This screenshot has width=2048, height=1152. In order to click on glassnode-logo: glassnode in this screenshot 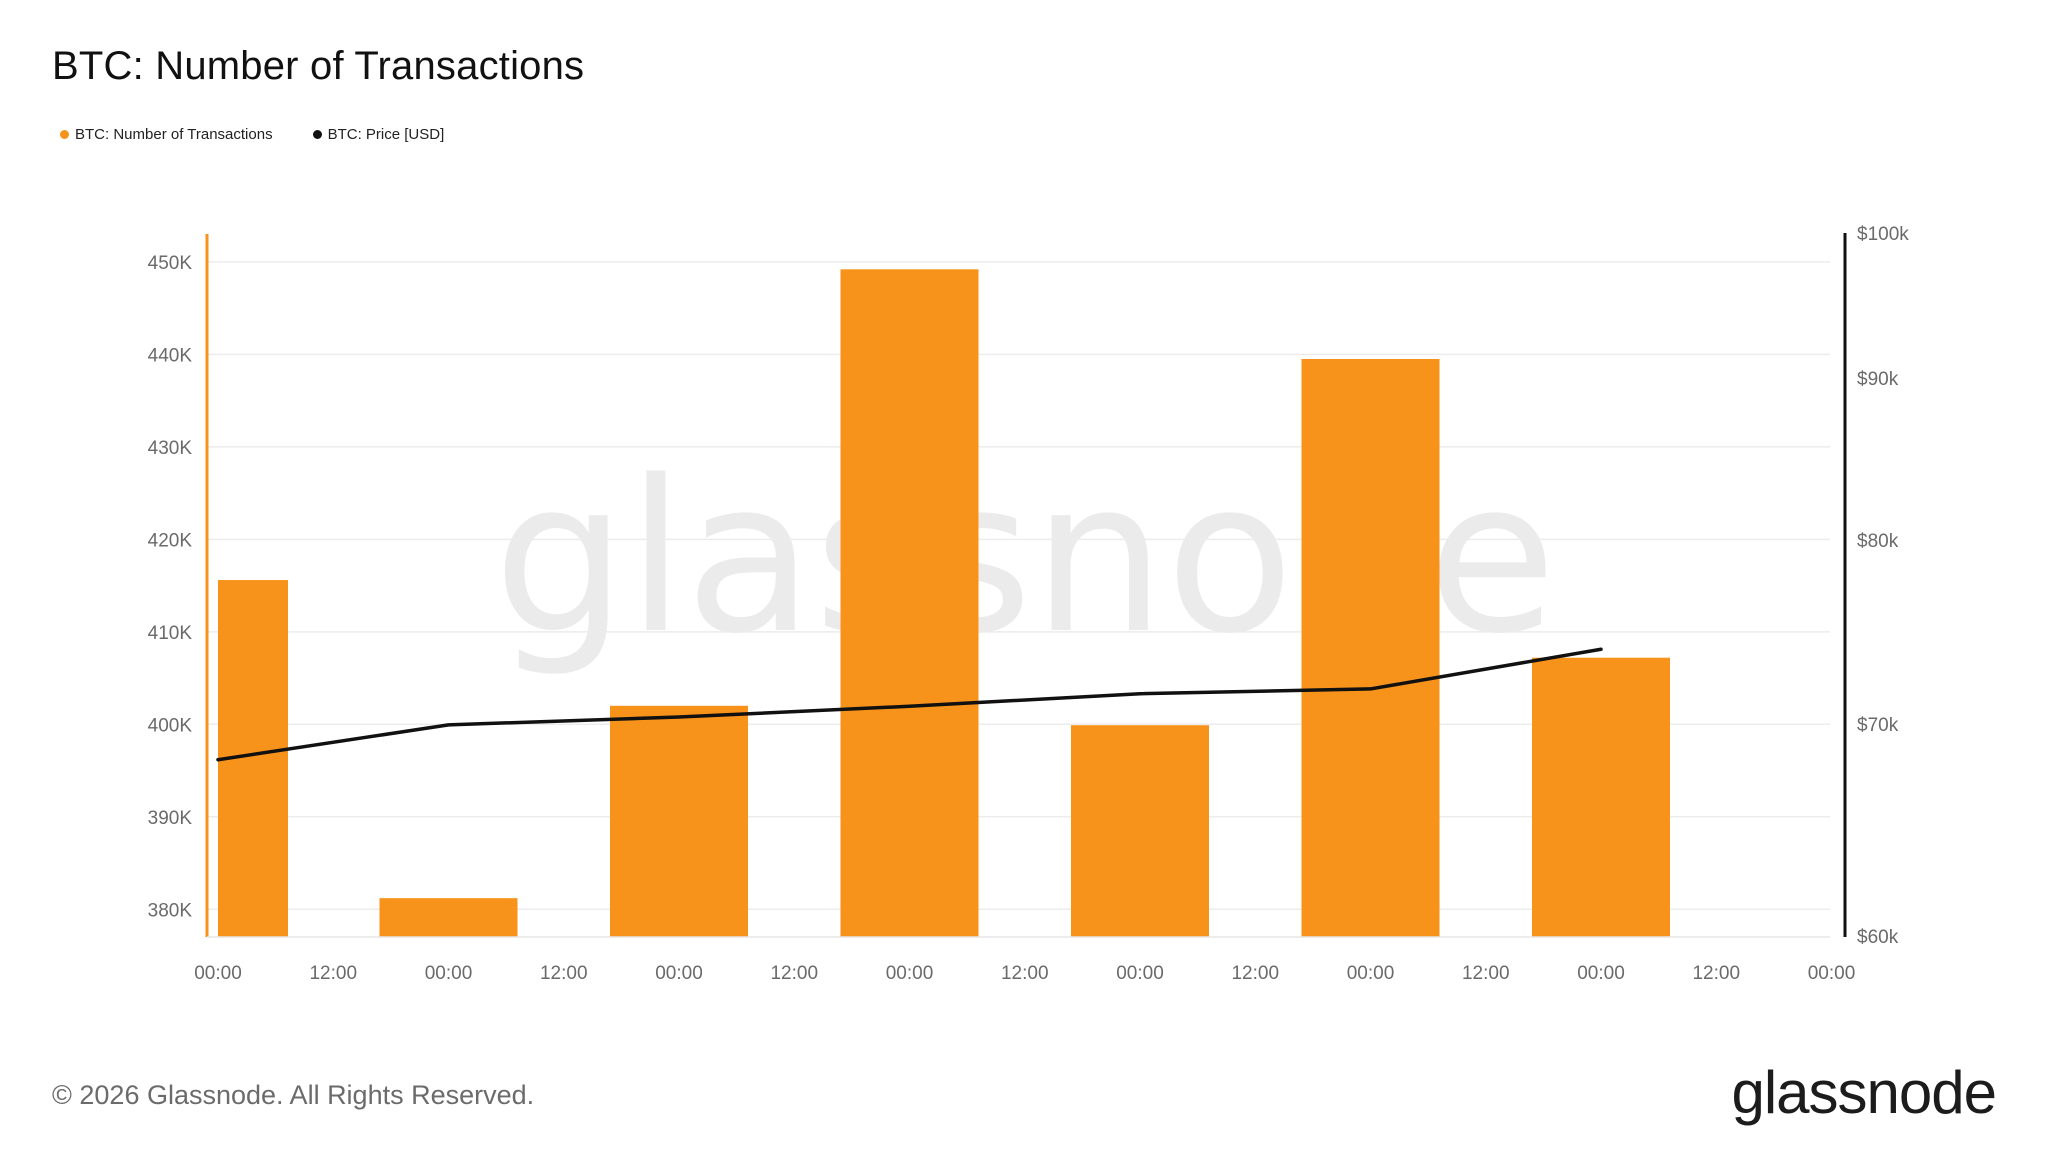, I will do `click(1864, 1092)`.